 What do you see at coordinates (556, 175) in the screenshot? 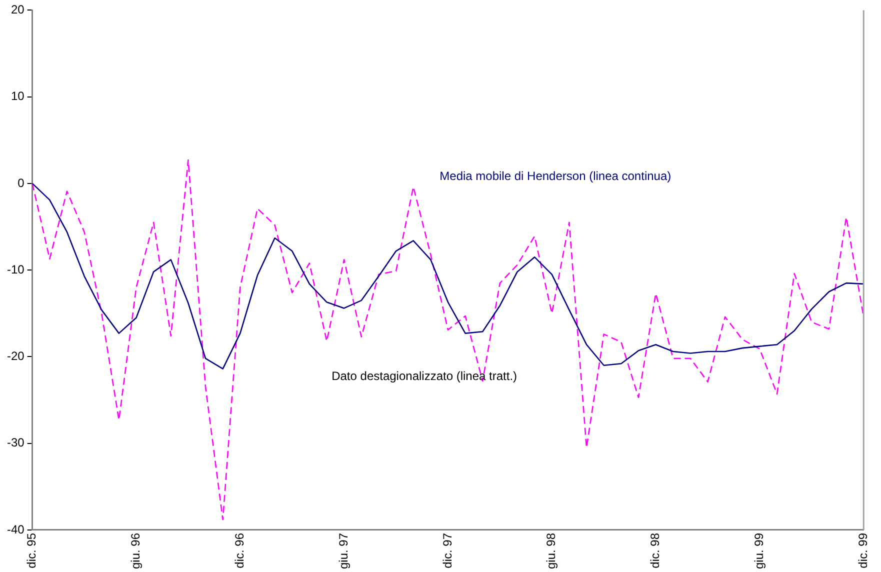
I see `text: Media mobile di Henderson (linea continua)` at bounding box center [556, 175].